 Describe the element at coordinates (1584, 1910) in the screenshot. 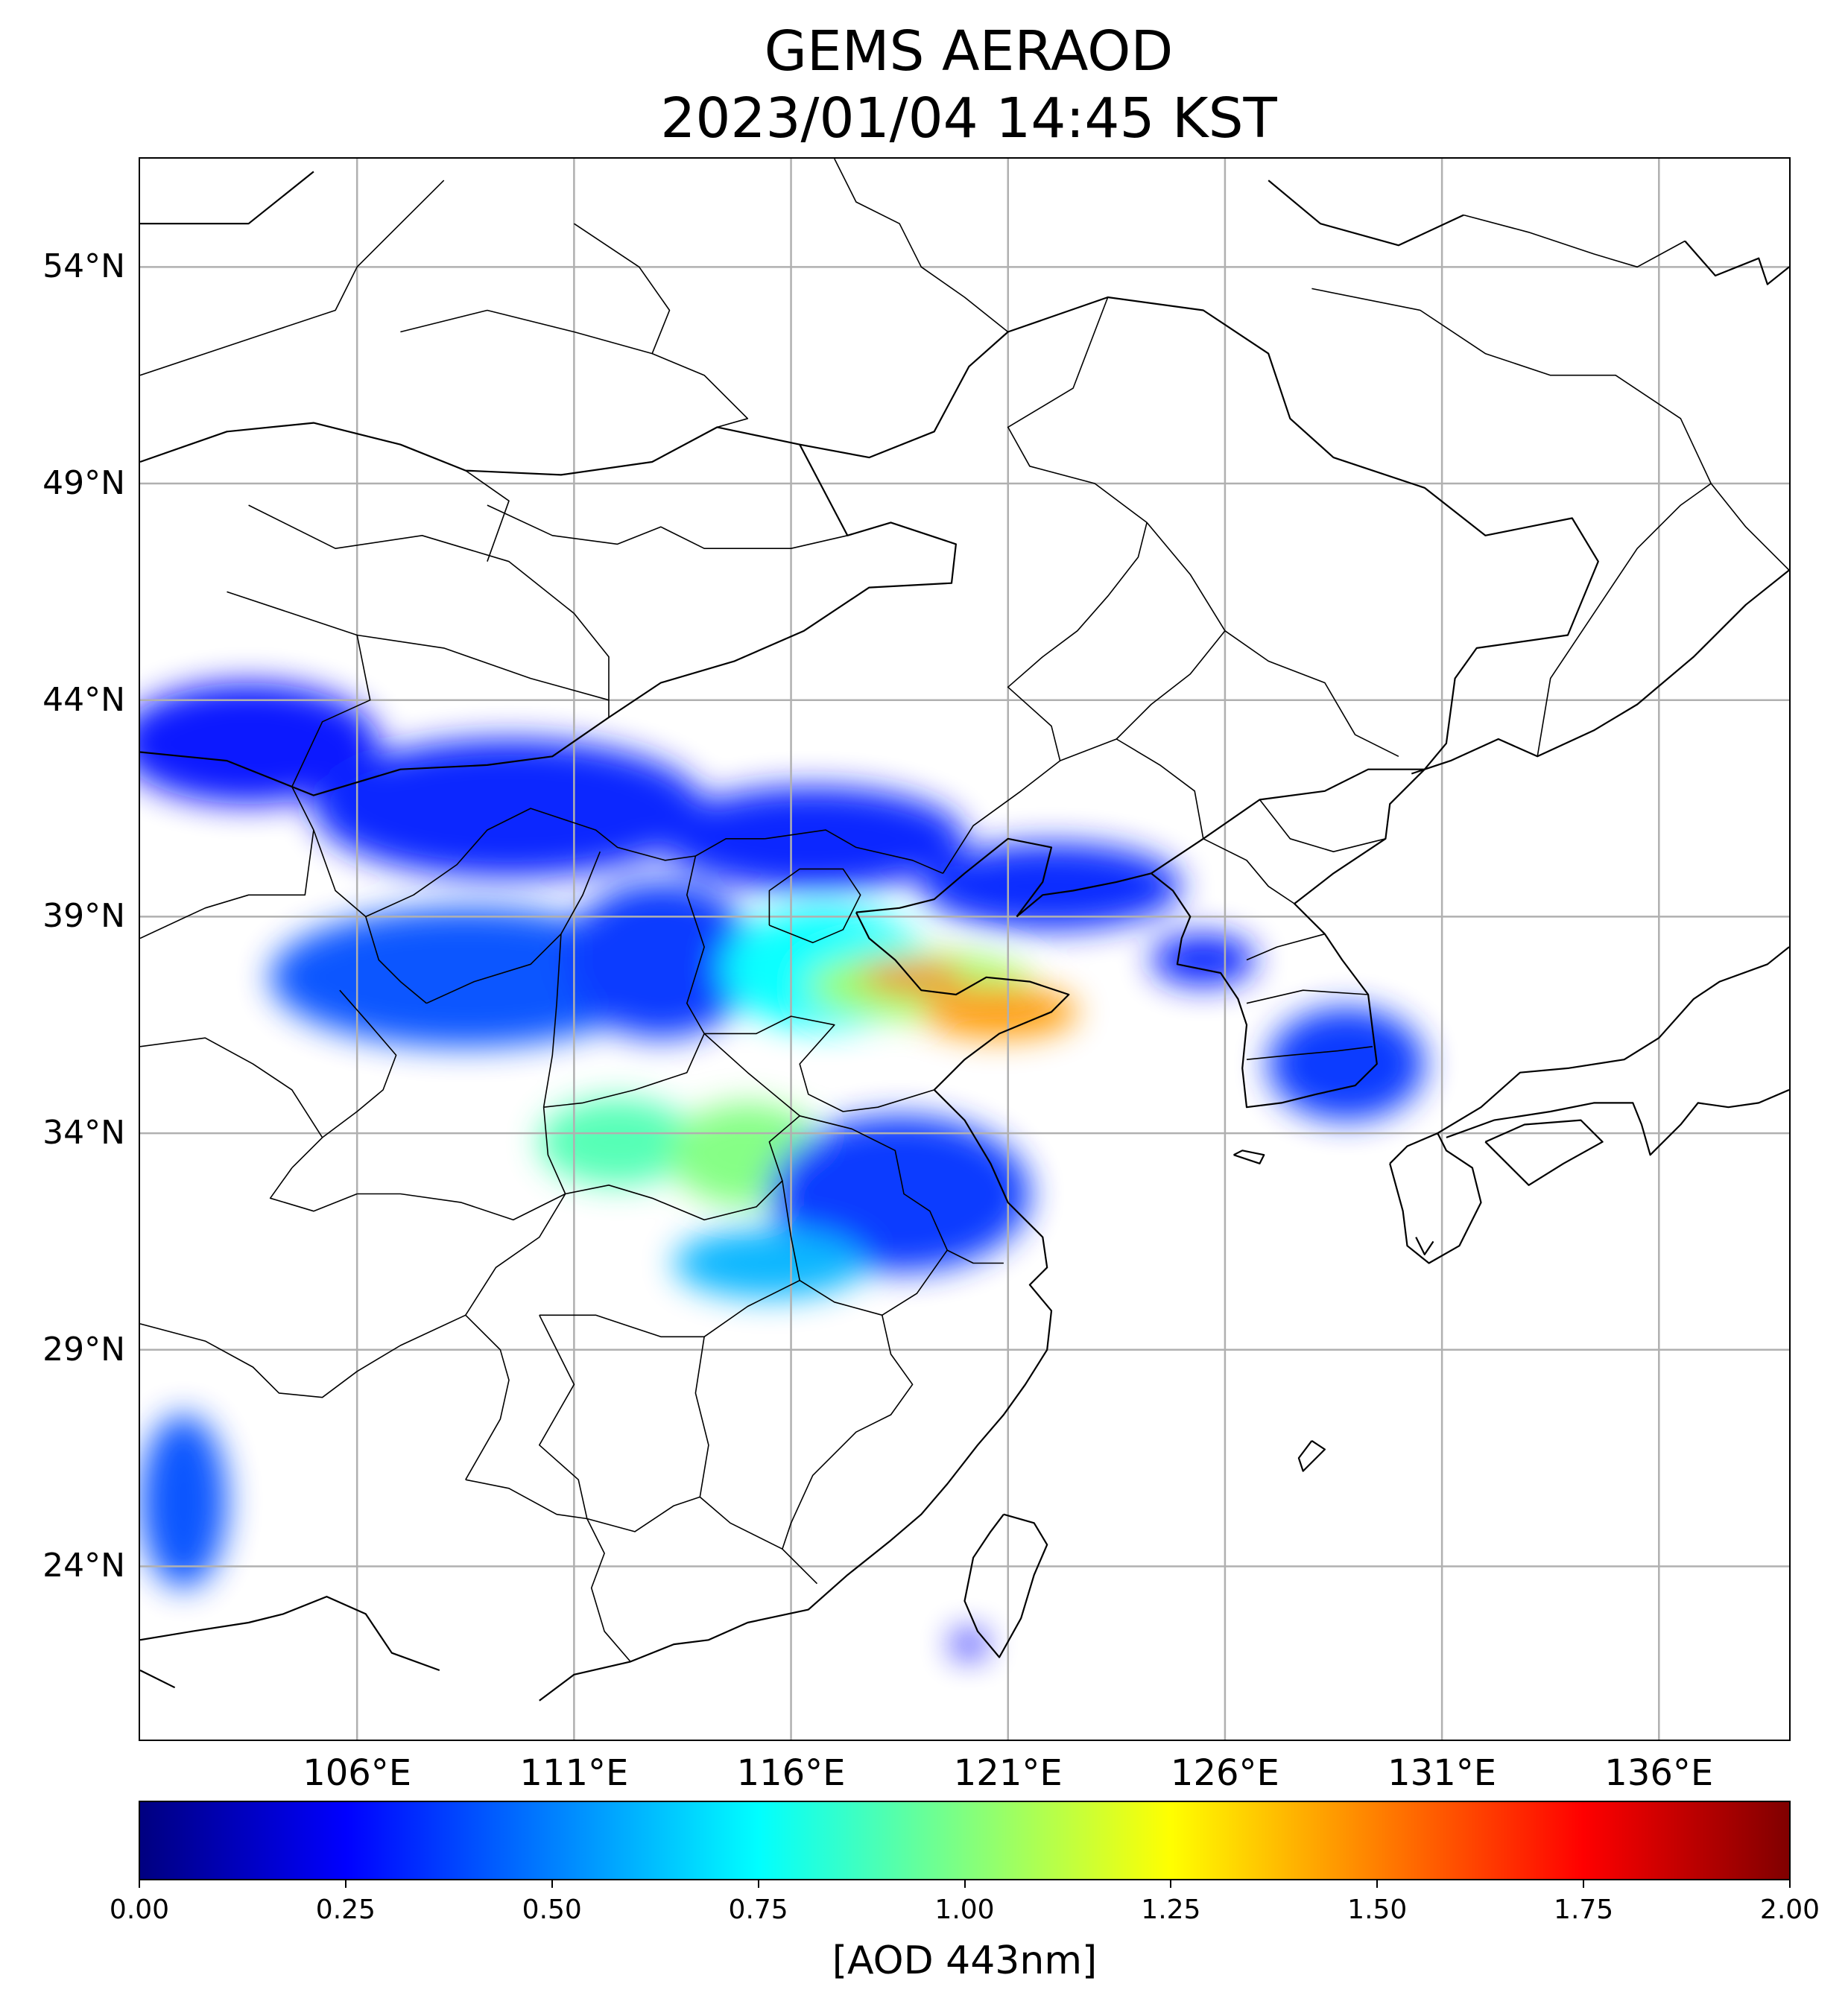

I see `colorbar-tick-label: 1.75` at that location.